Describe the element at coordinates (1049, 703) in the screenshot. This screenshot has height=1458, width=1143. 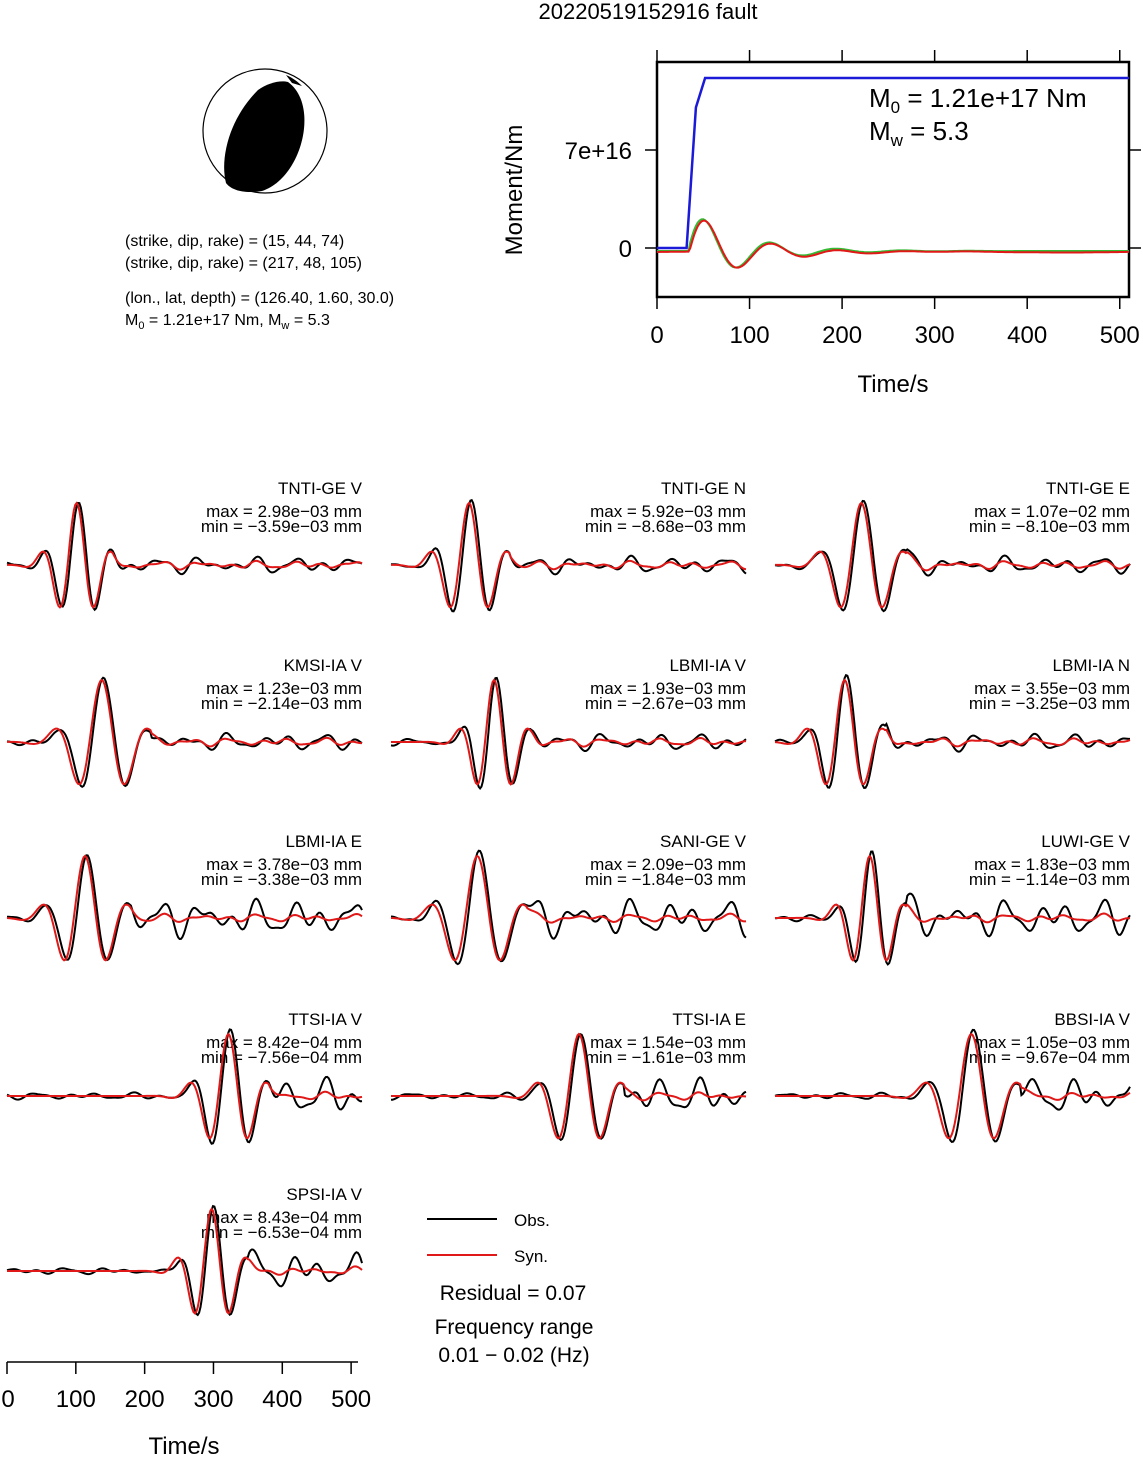
I see `station-min: min = −3.25e−03 mm` at that location.